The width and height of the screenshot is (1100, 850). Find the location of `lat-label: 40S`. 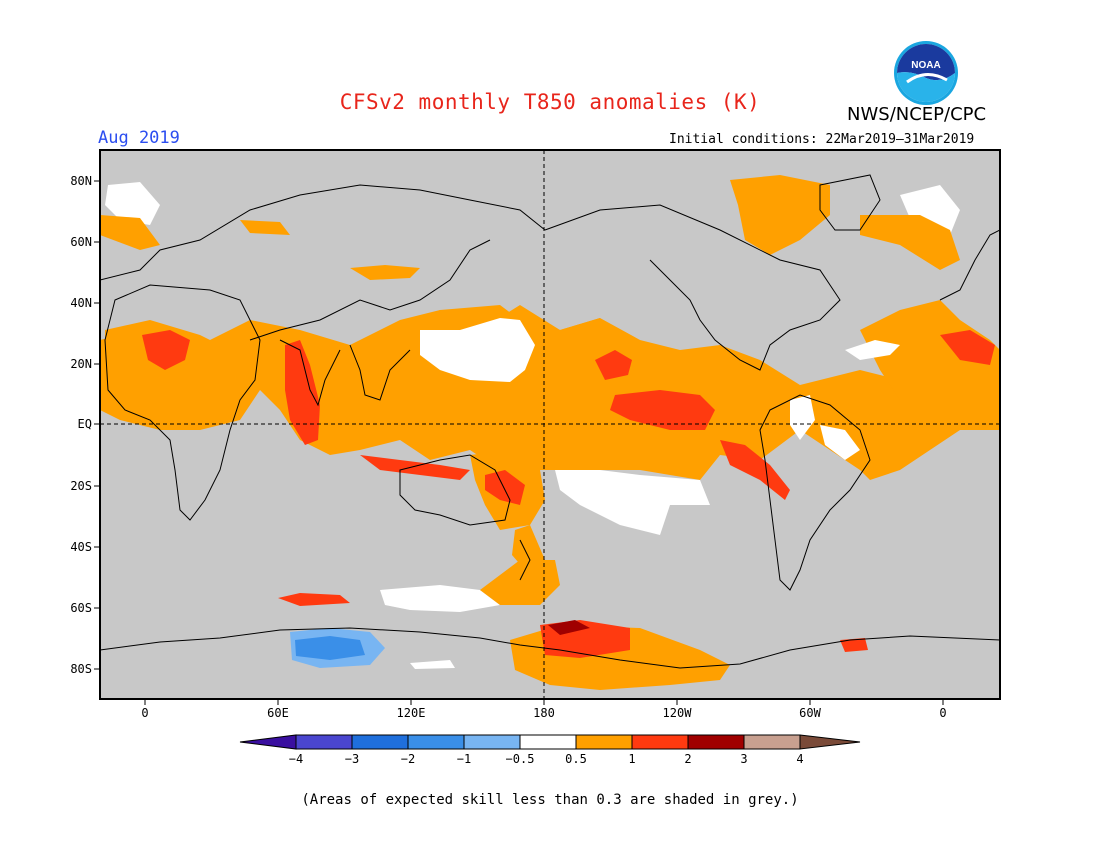

lat-label: 40S is located at coordinates (81, 547).